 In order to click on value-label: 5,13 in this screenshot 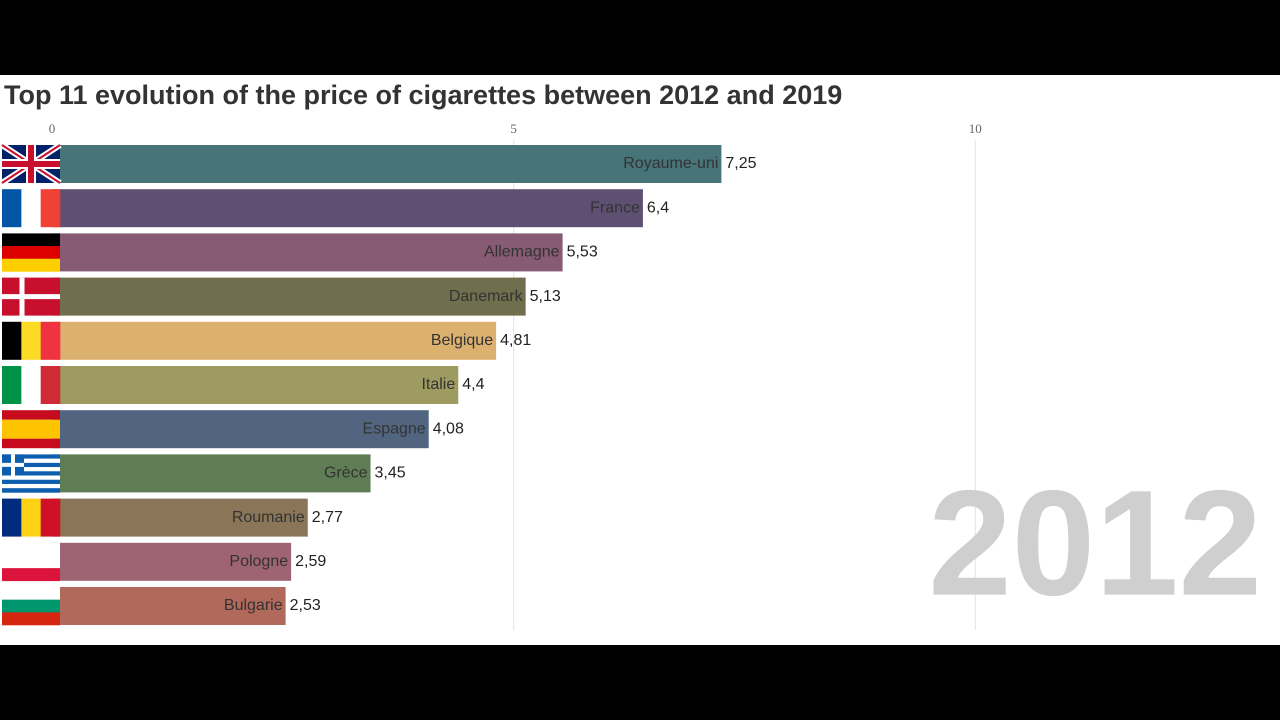, I will do `click(545, 296)`.